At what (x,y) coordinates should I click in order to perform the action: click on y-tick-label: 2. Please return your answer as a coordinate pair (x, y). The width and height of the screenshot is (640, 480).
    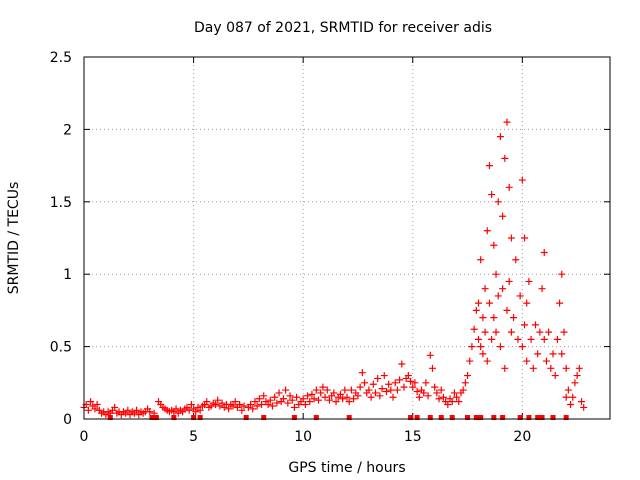
    Looking at the image, I should click on (67, 130).